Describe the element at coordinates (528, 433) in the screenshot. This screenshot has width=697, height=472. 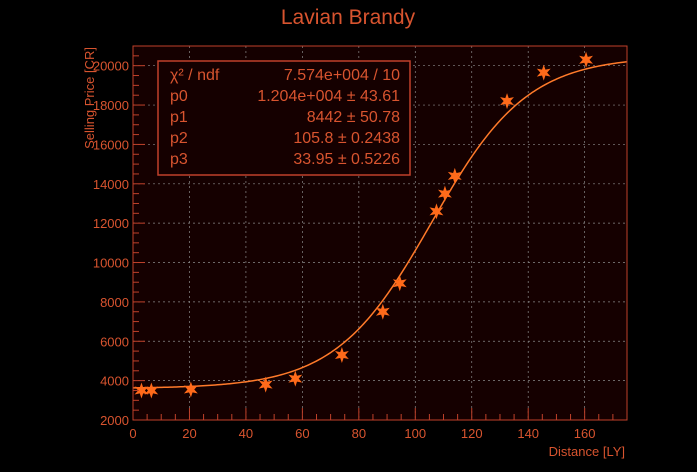
I see `x-tick-label: 140` at that location.